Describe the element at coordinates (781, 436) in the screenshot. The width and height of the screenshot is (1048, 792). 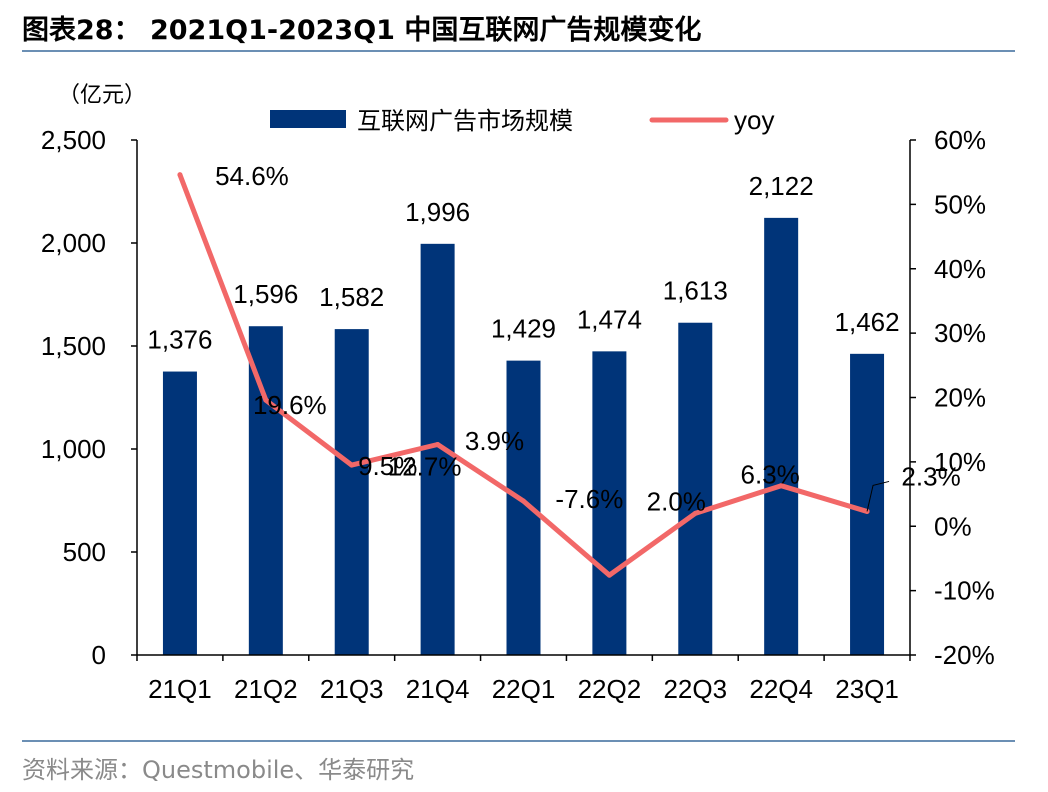
I see `bar-22Q4` at that location.